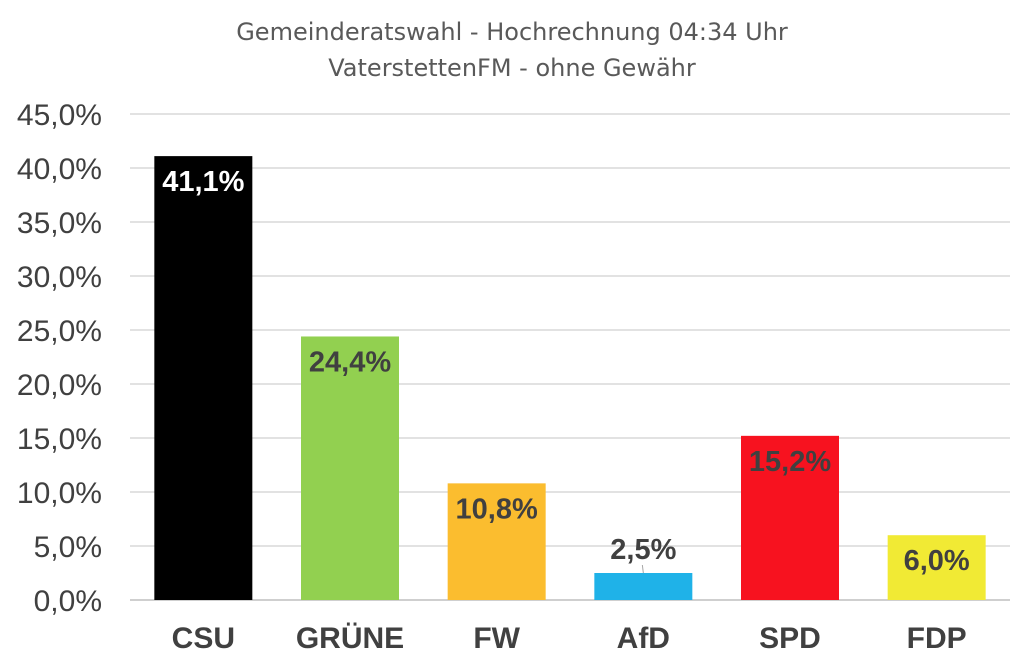  What do you see at coordinates (59, 331) in the screenshot?
I see `y-tick-label: 25,0%` at bounding box center [59, 331].